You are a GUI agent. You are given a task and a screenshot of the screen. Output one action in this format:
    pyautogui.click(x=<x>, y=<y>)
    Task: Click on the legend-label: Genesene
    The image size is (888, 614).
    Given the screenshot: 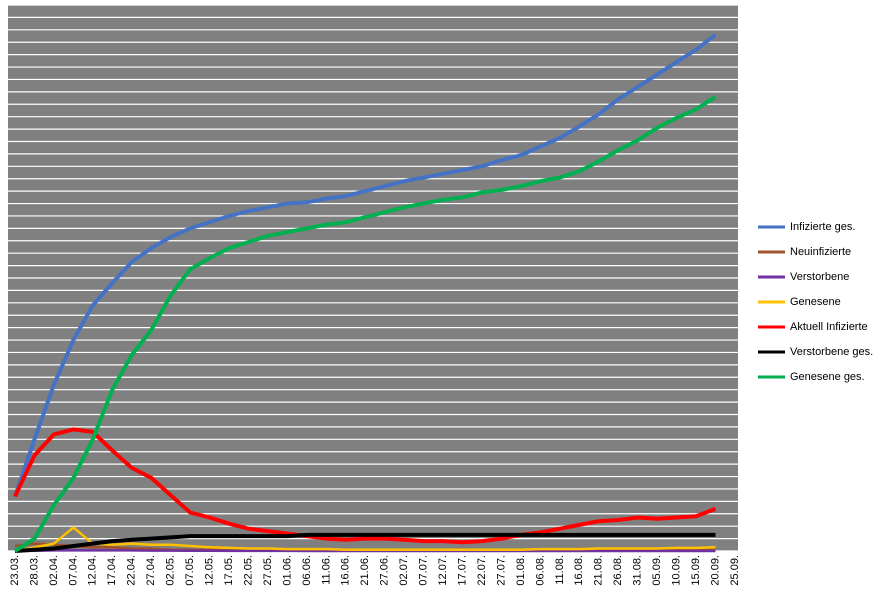 What is the action you would take?
    pyautogui.click(x=815, y=302)
    